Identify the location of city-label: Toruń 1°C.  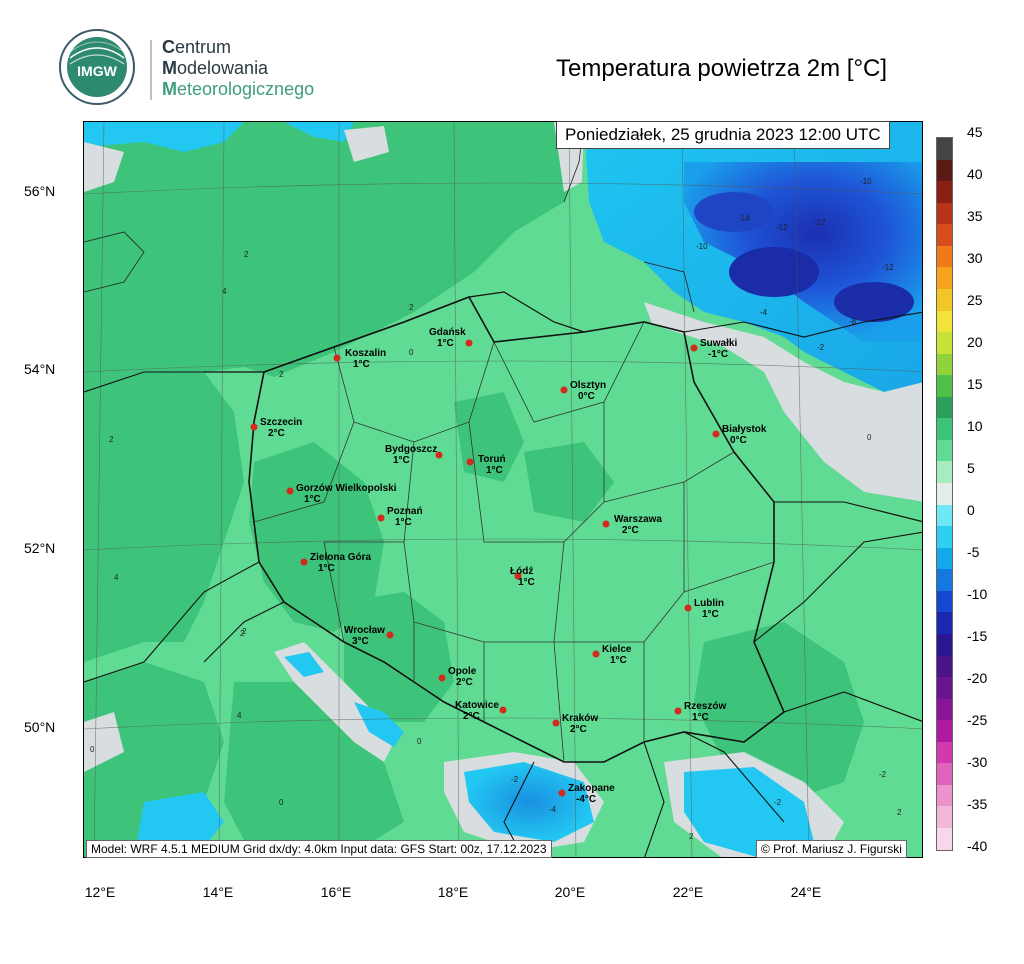
(492, 465).